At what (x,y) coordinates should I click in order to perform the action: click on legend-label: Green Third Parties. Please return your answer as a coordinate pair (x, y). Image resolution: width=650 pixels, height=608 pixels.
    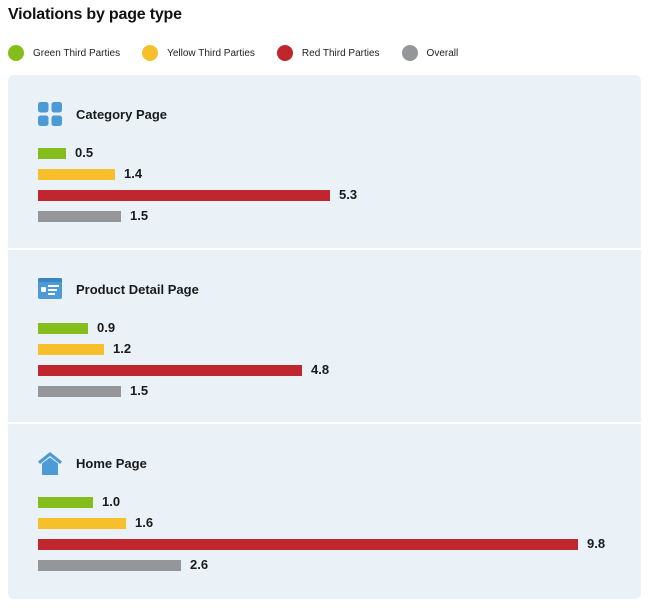
    Looking at the image, I should click on (77, 53).